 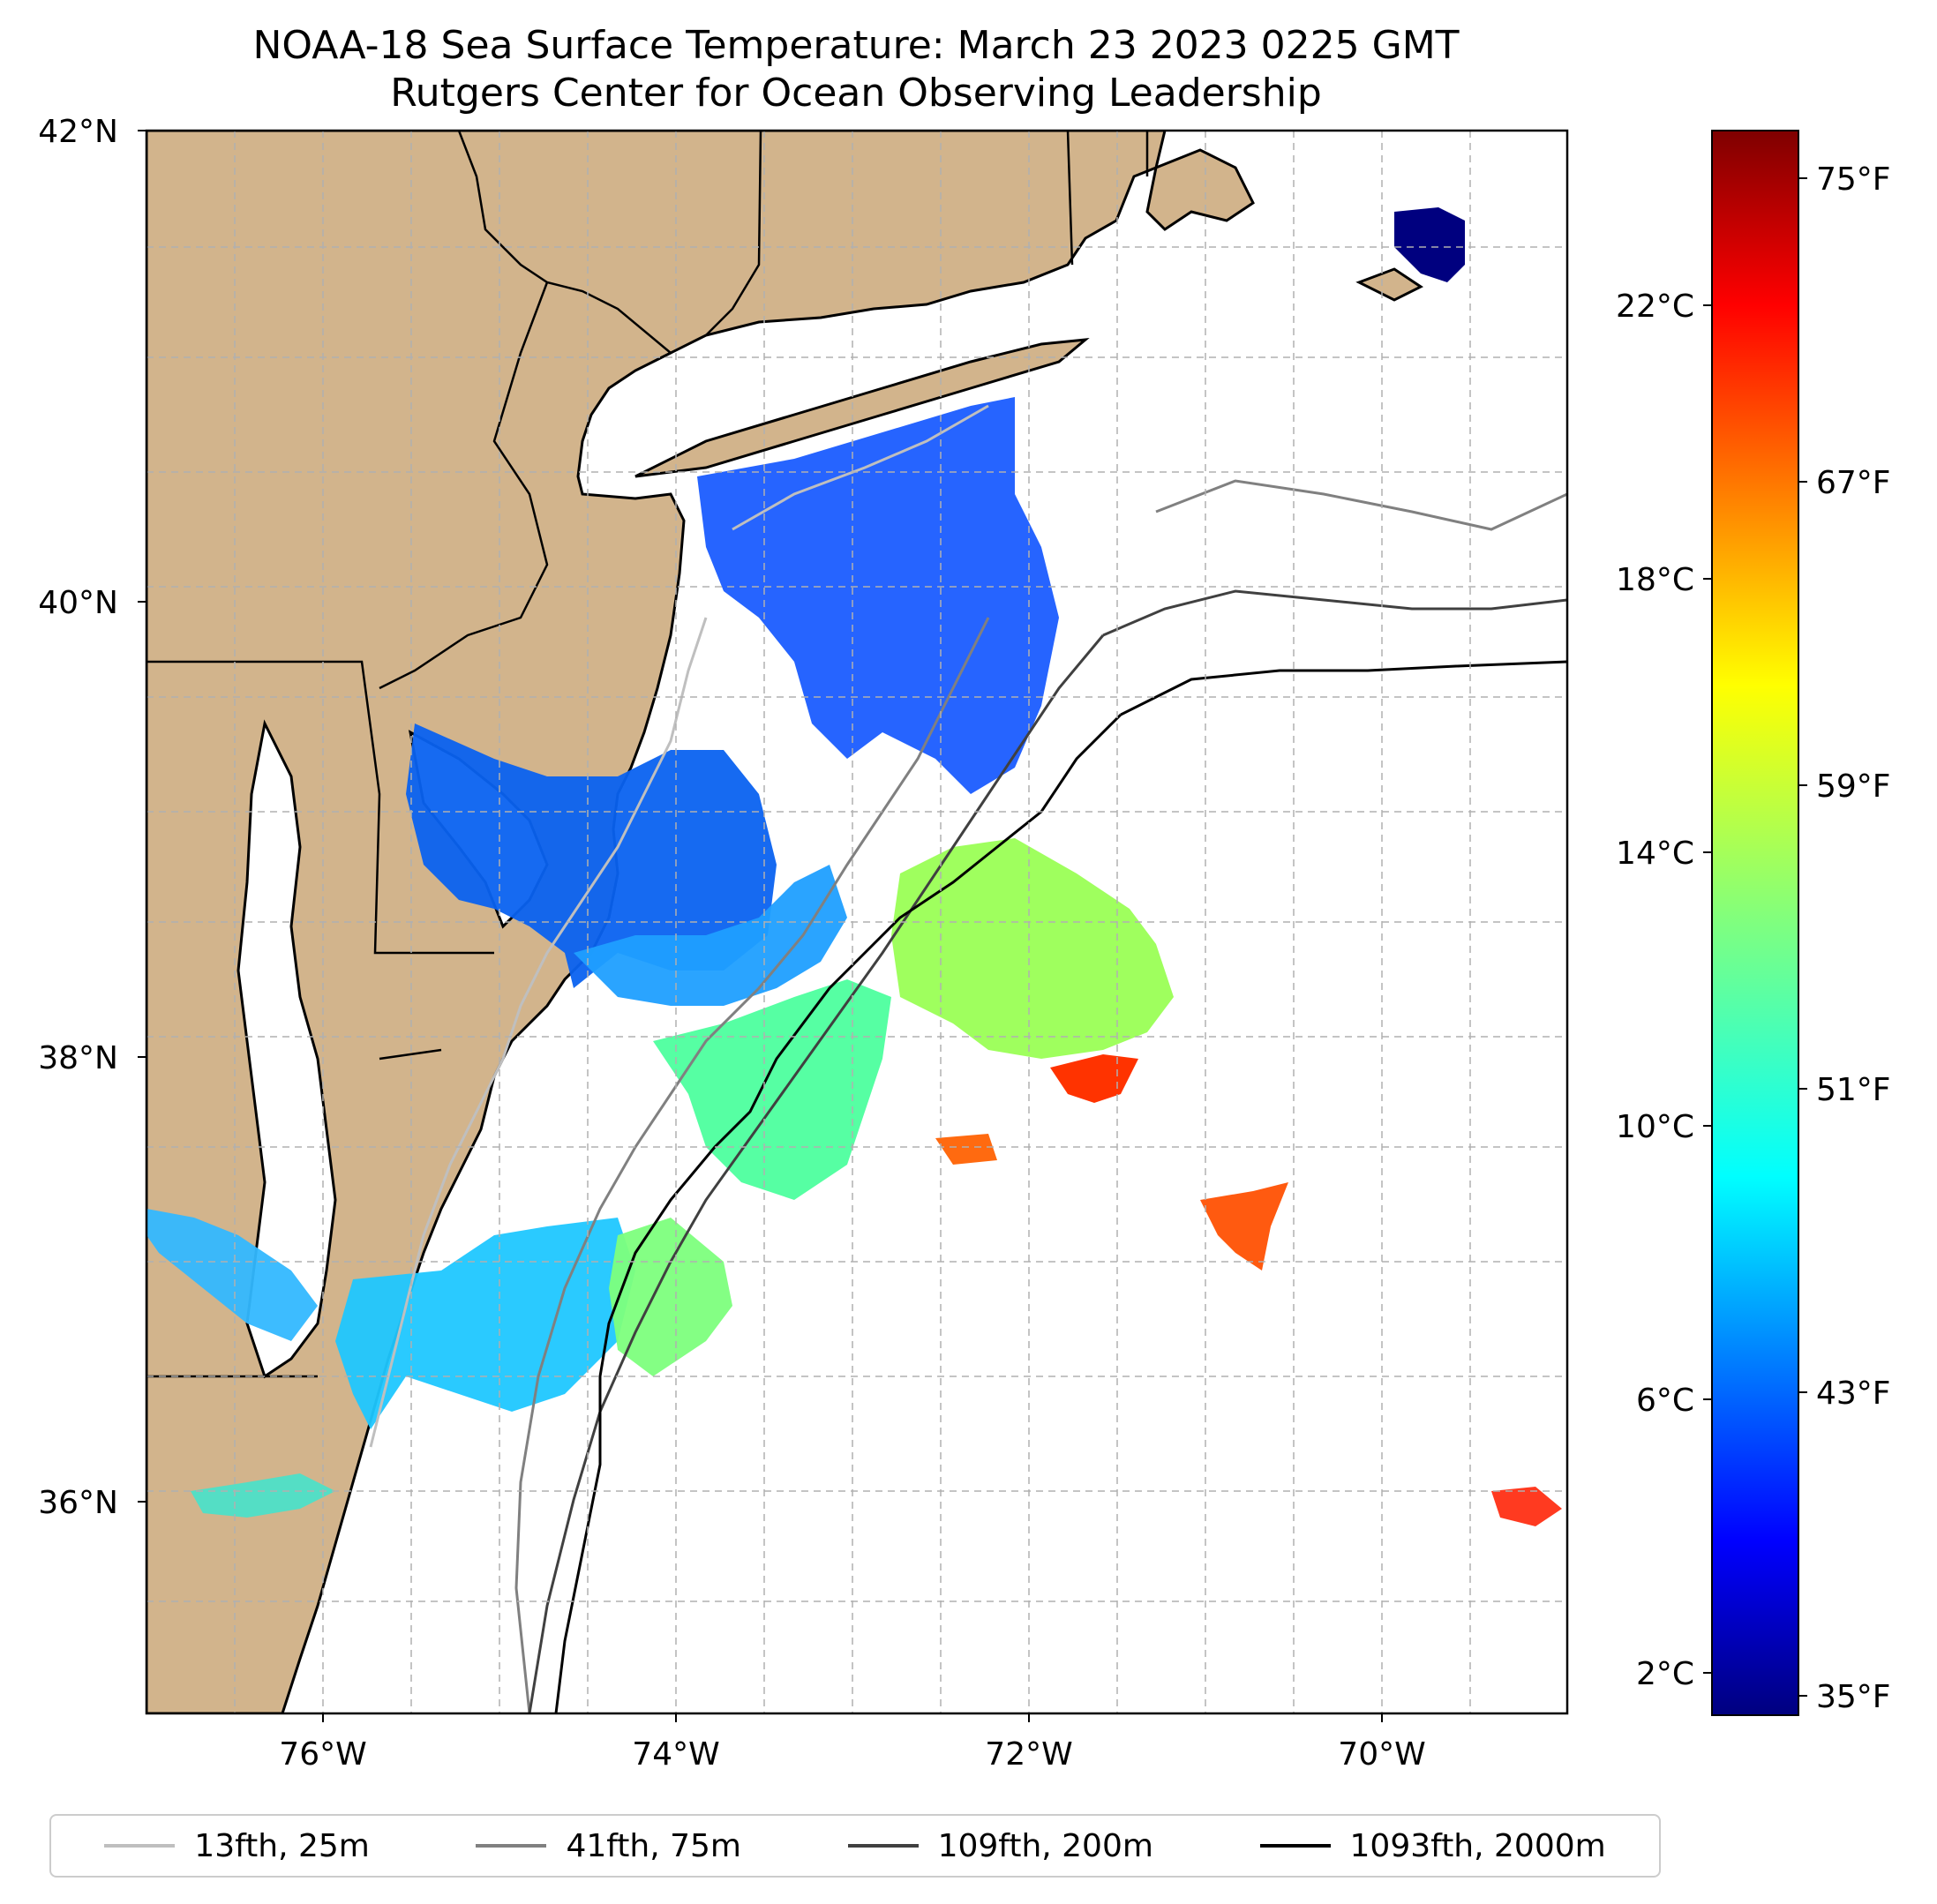 What do you see at coordinates (654, 1845) in the screenshot?
I see `legend-label-75m: 41fth, 75m` at bounding box center [654, 1845].